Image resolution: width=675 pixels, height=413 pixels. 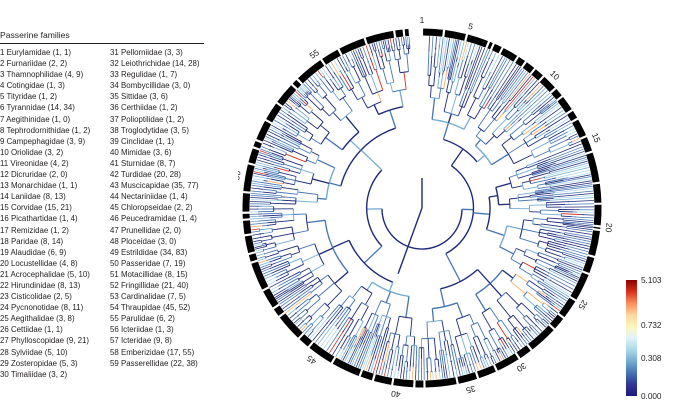 What do you see at coordinates (35, 35) in the screenshot?
I see `legend-title: Passerine families` at bounding box center [35, 35].